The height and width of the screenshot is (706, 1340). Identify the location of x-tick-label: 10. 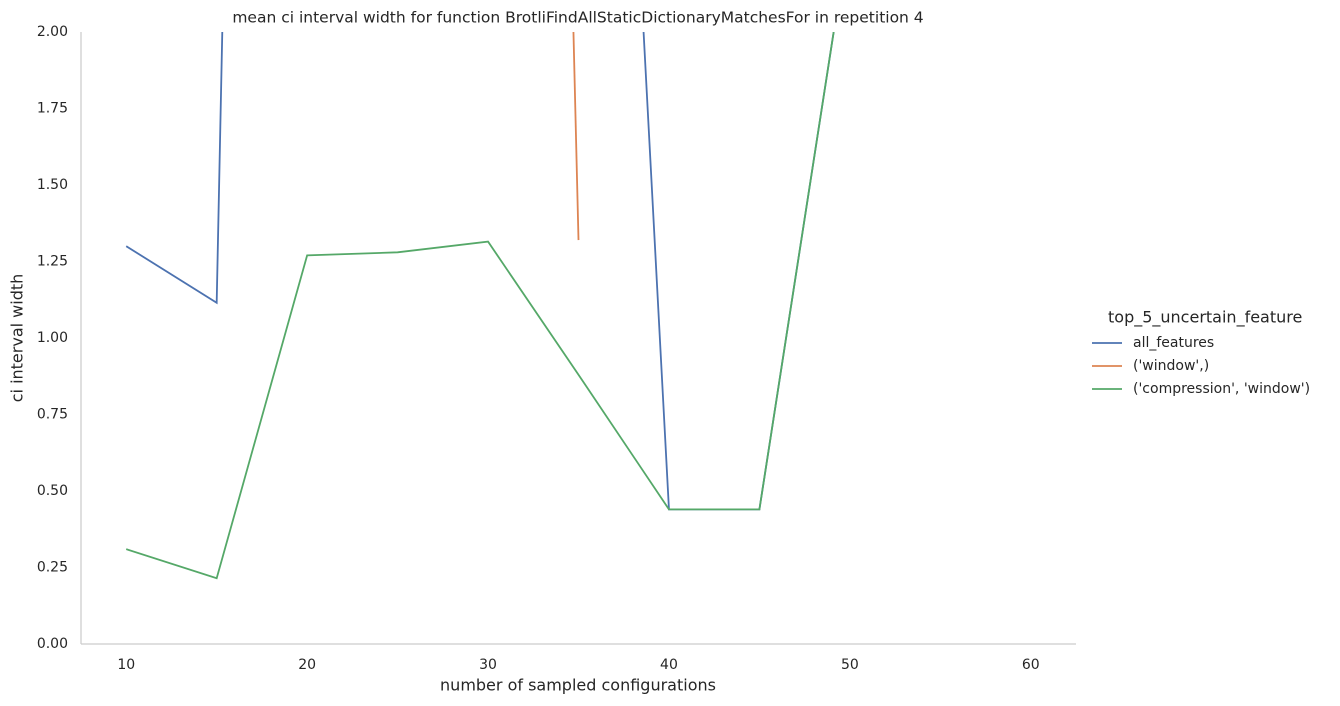
(126, 665).